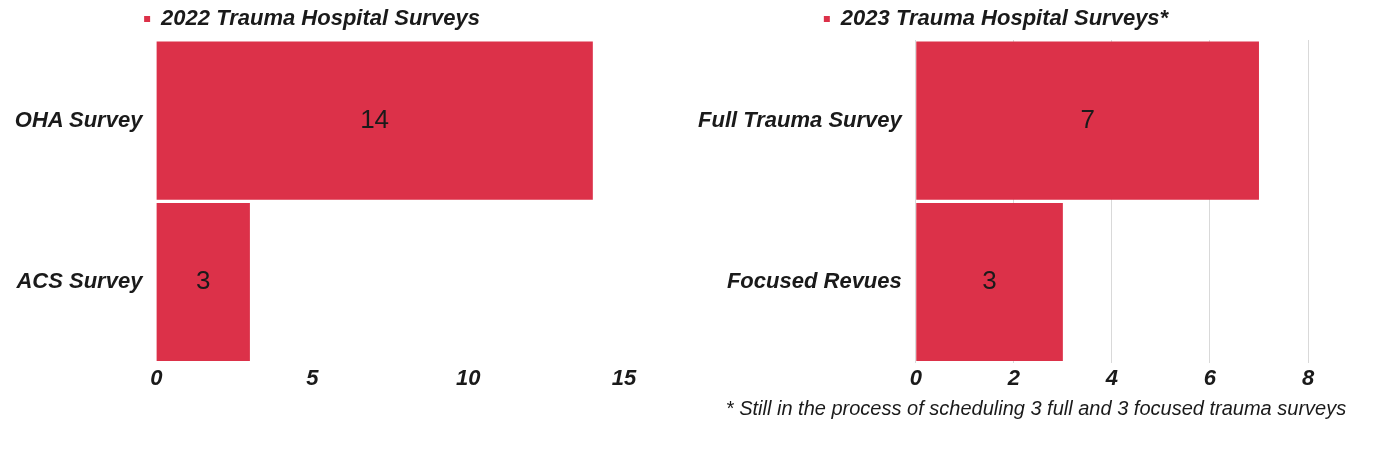 This screenshot has width=1376, height=455. Describe the element at coordinates (1087, 118) in the screenshot. I see `data-label: 7` at that location.